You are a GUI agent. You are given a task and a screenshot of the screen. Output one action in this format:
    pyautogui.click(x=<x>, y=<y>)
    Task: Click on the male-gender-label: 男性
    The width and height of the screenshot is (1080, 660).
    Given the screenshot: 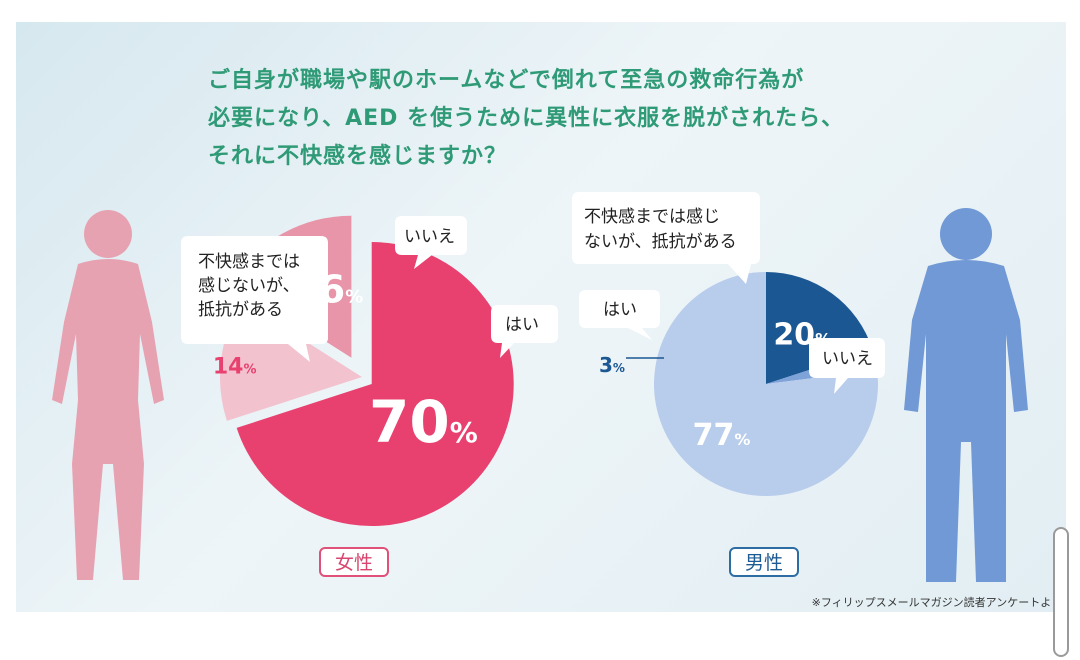 What is the action you would take?
    pyautogui.click(x=764, y=562)
    